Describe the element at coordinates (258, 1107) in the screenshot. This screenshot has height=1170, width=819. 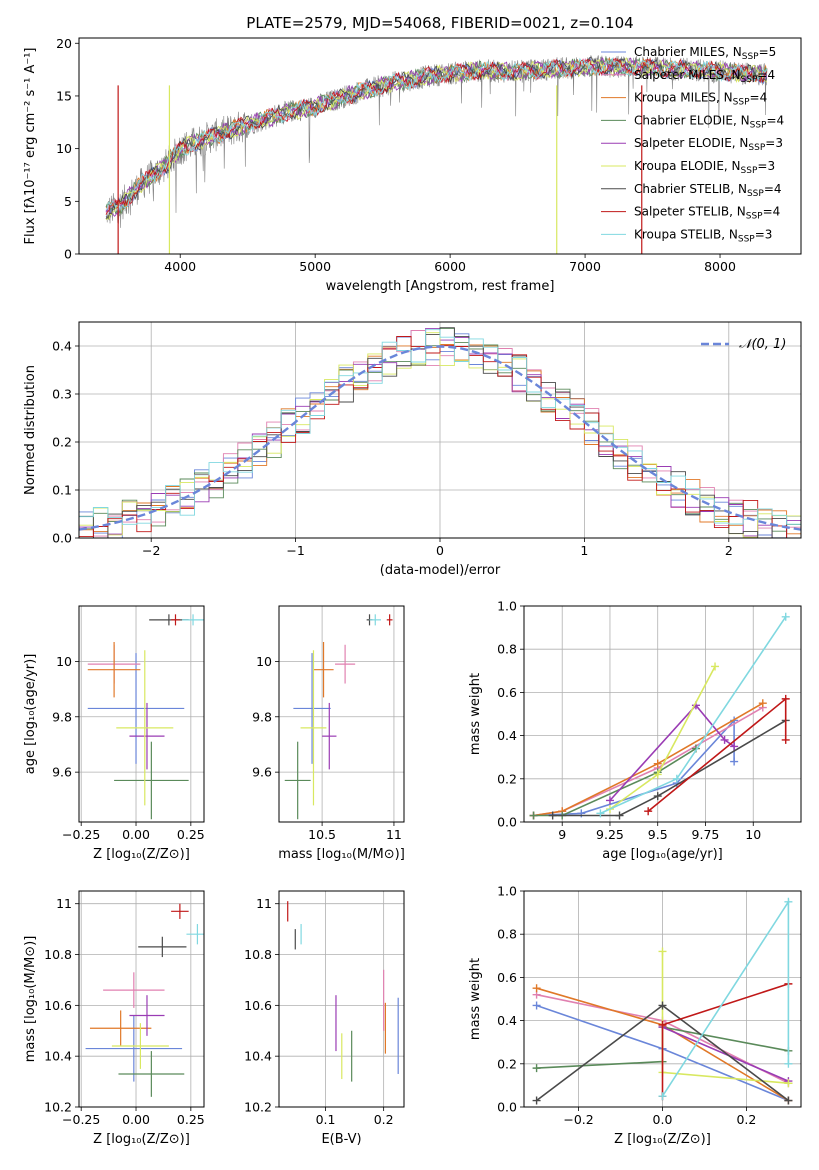
I see `y-tick-label: 10.2` at that location.